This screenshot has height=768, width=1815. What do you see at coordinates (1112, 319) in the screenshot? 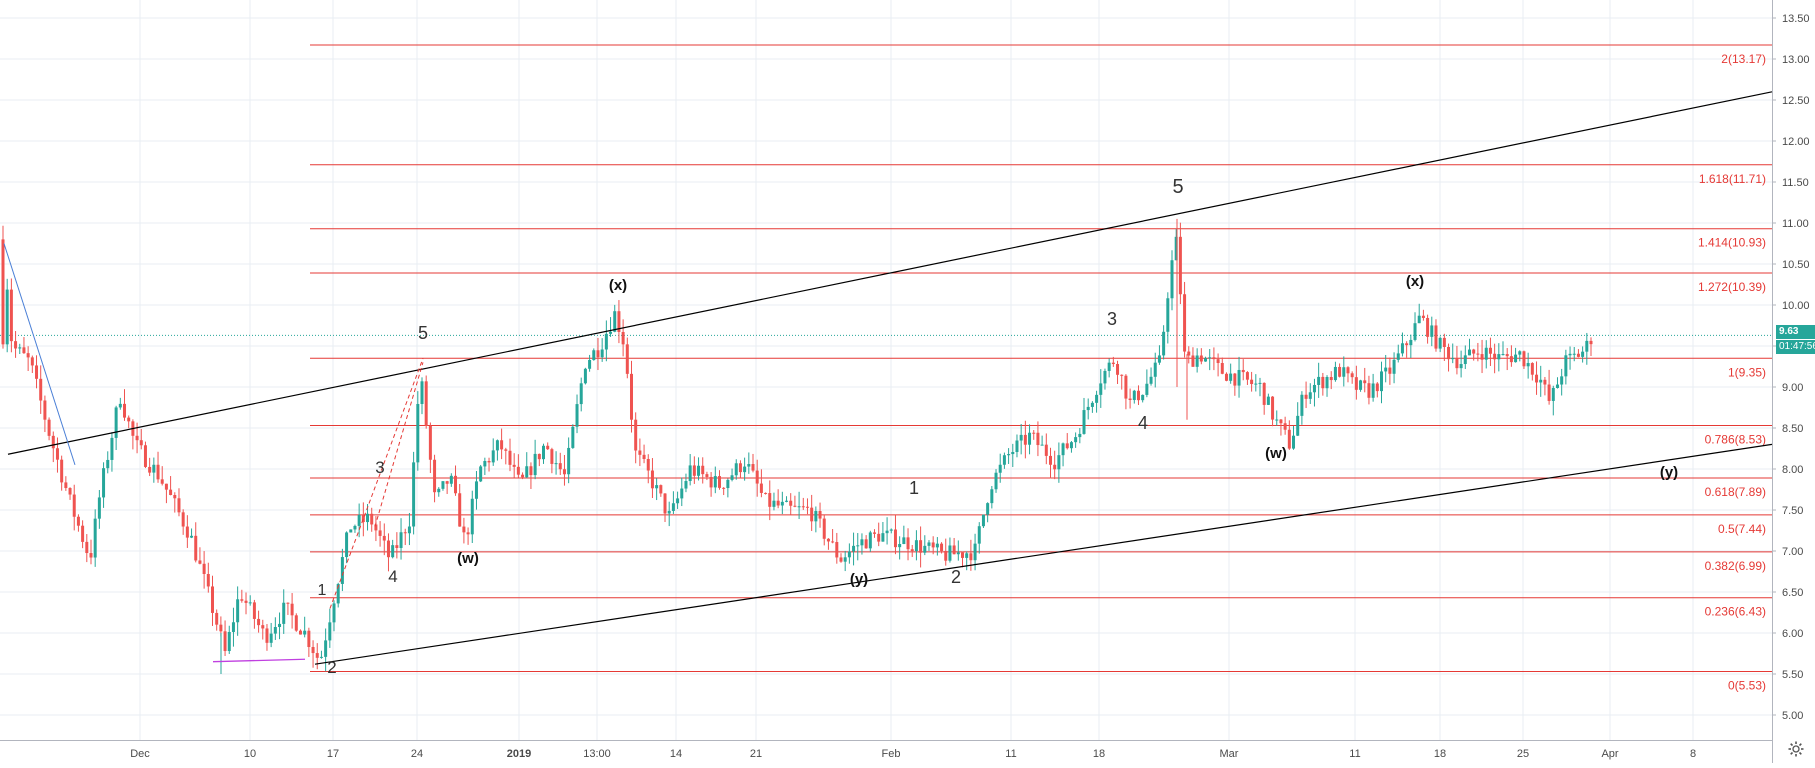
I see `wave-label: 3` at bounding box center [1112, 319].